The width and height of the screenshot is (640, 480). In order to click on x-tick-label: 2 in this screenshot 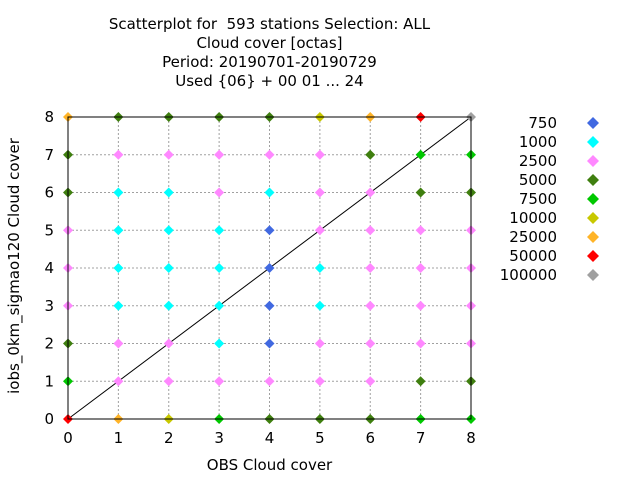, I will do `click(169, 438)`.